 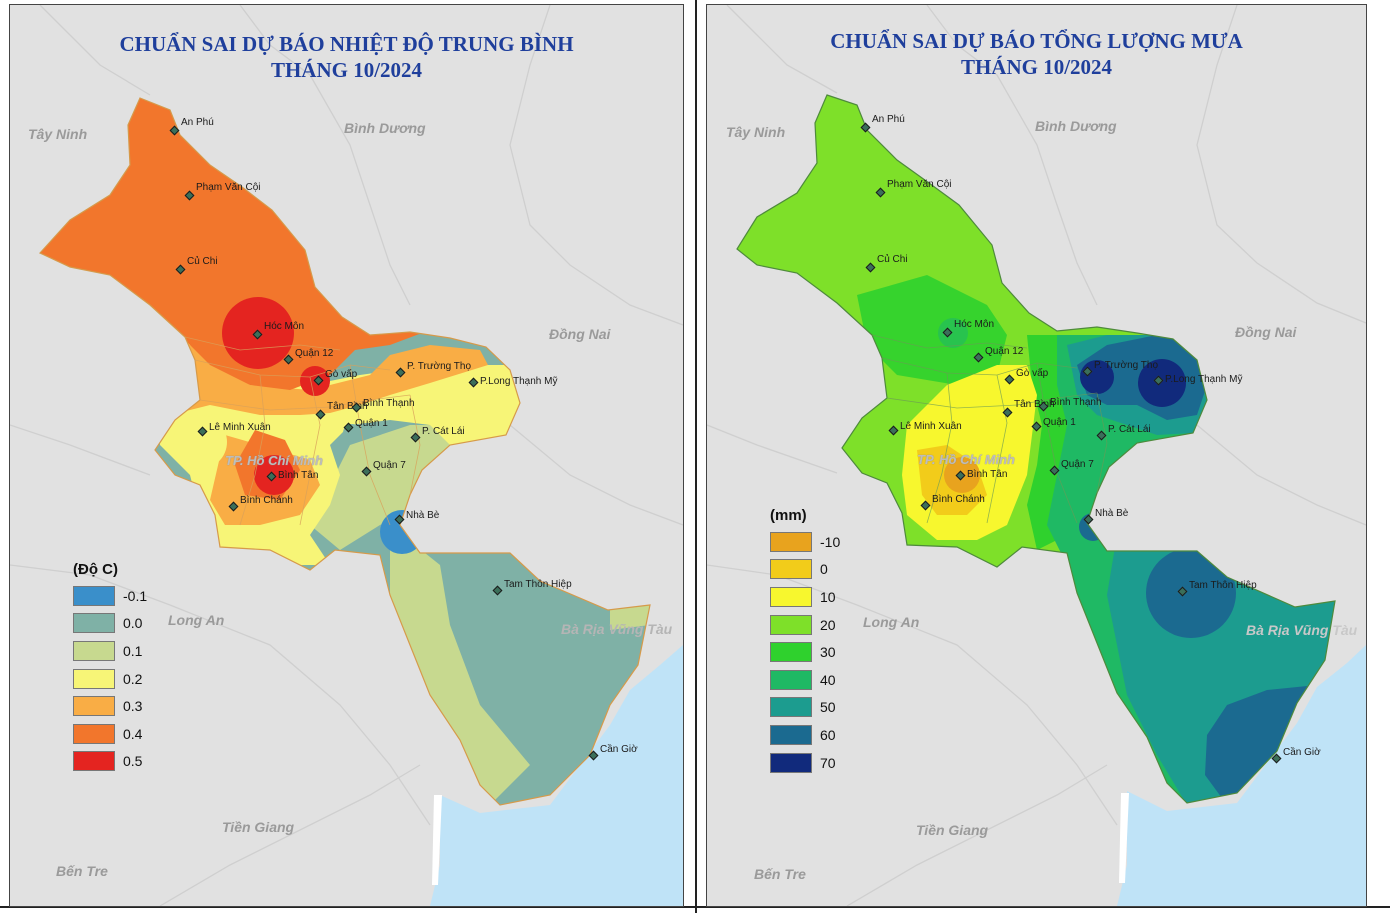 What do you see at coordinates (532, 587) in the screenshot?
I see `place-tam-thon-hiep: Tam Thôn Hiệp` at bounding box center [532, 587].